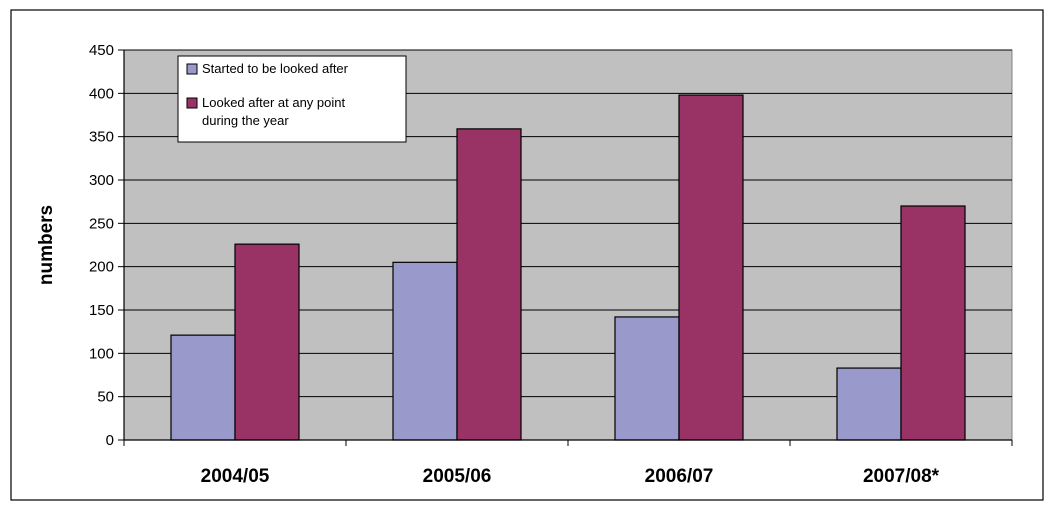 Image resolution: width=1056 pixels, height=510 pixels. What do you see at coordinates (101, 310) in the screenshot?
I see `y-tick-label: 150` at bounding box center [101, 310].